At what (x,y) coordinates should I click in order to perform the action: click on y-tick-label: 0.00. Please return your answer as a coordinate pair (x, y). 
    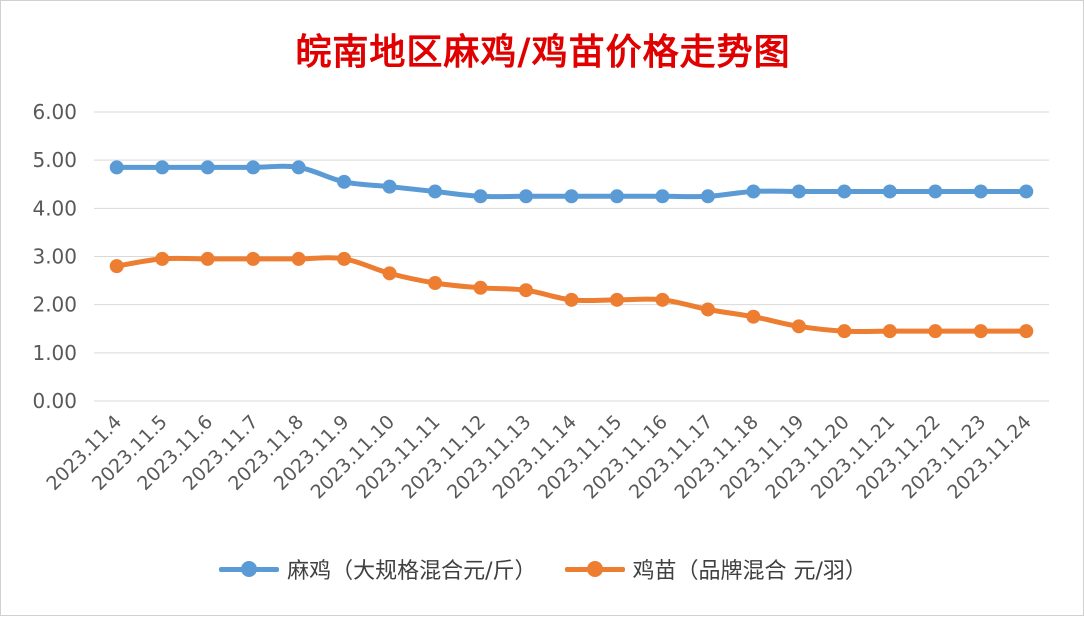
    Looking at the image, I should click on (54, 401).